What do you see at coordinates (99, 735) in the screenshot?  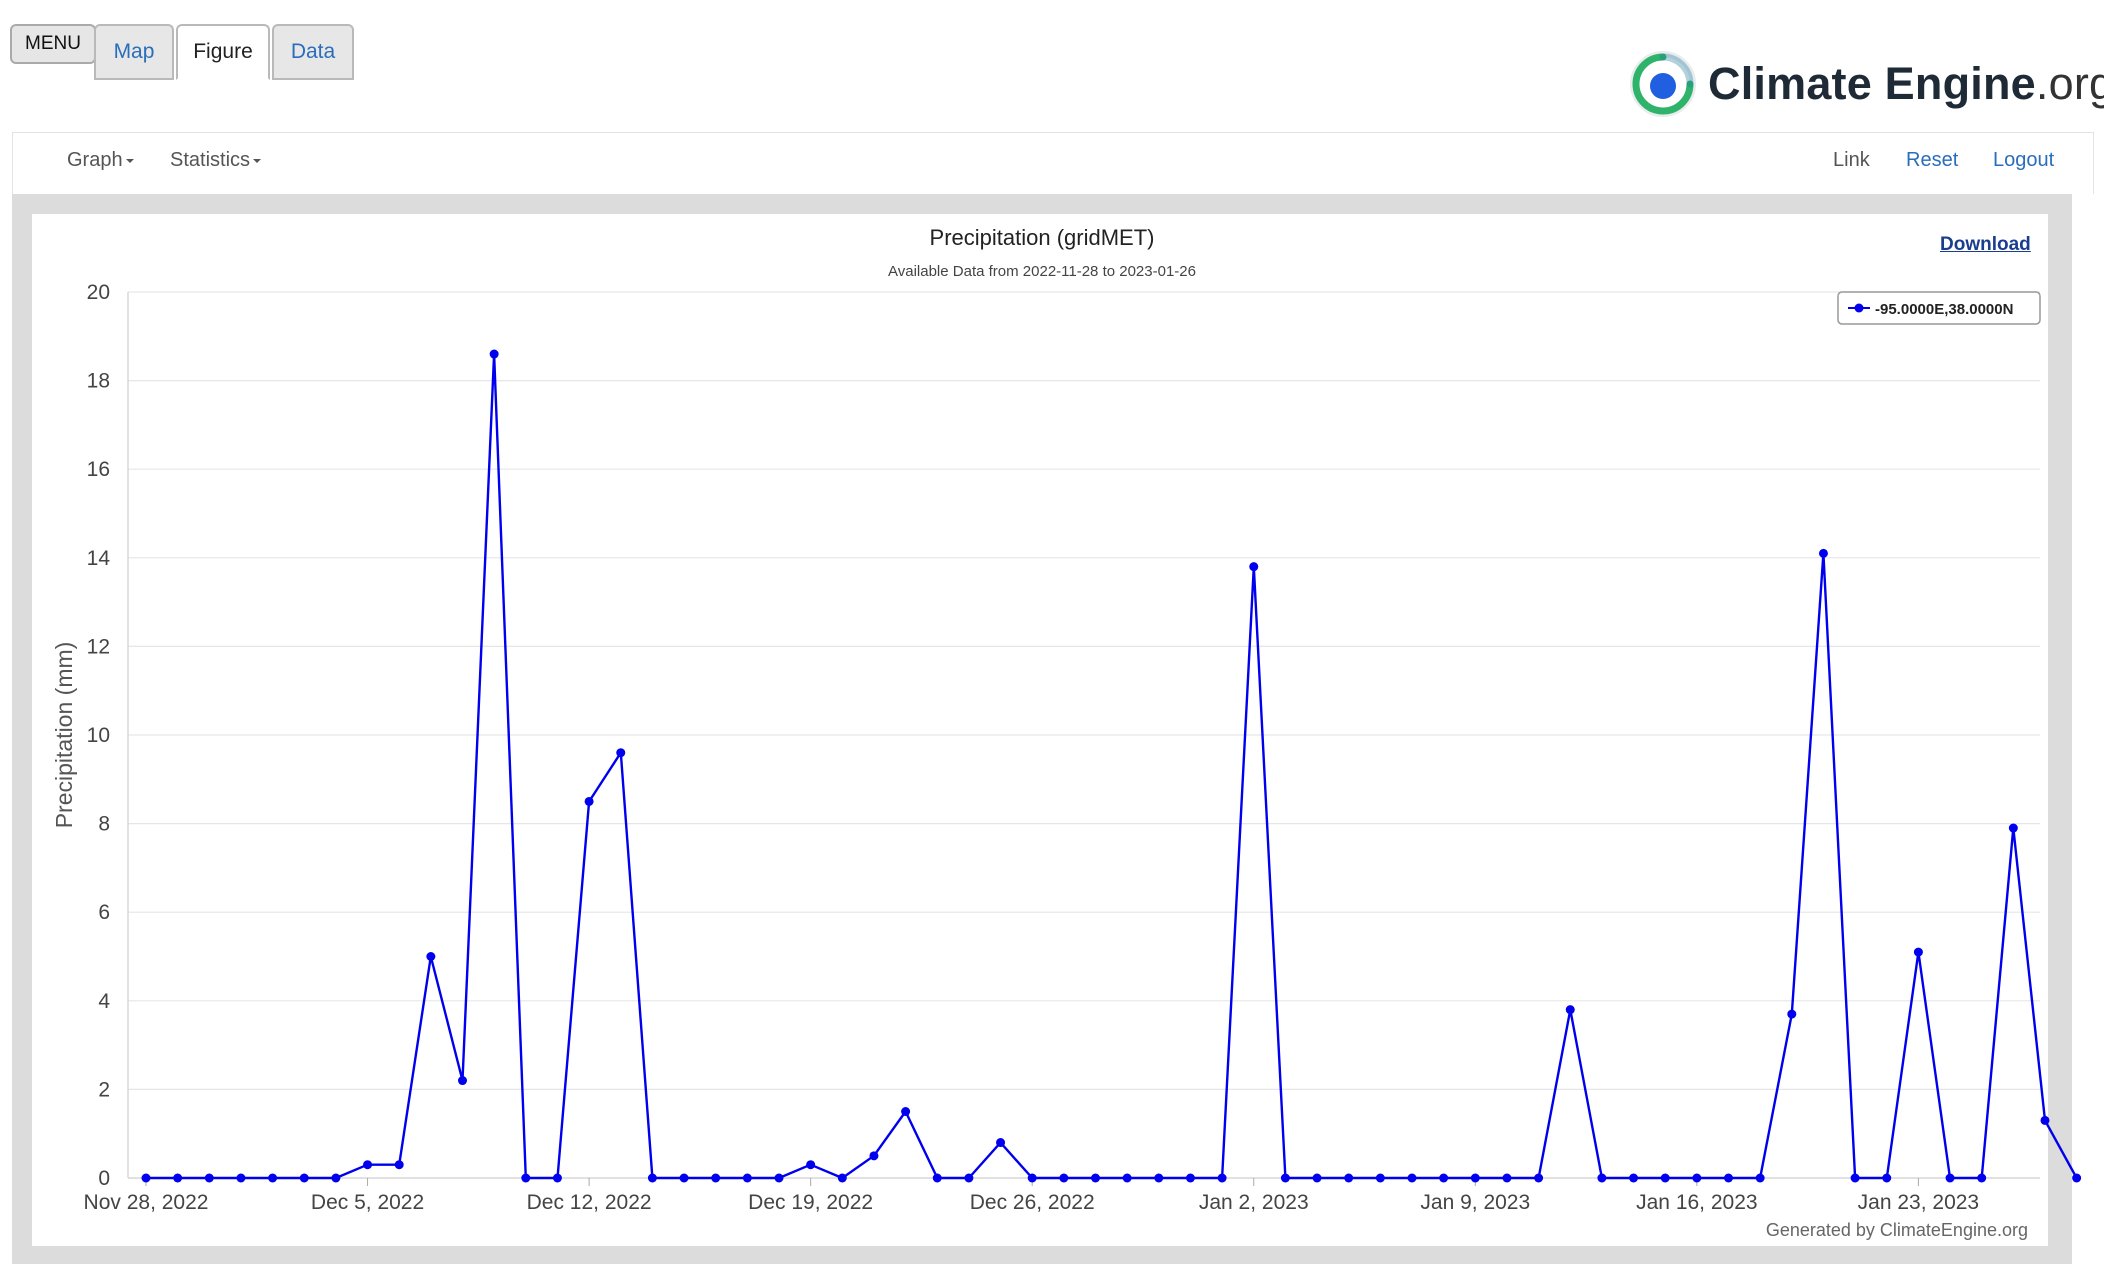 I see `y-tick-labels: 0 2 4 6 8 10 12 14 16 18 20` at bounding box center [99, 735].